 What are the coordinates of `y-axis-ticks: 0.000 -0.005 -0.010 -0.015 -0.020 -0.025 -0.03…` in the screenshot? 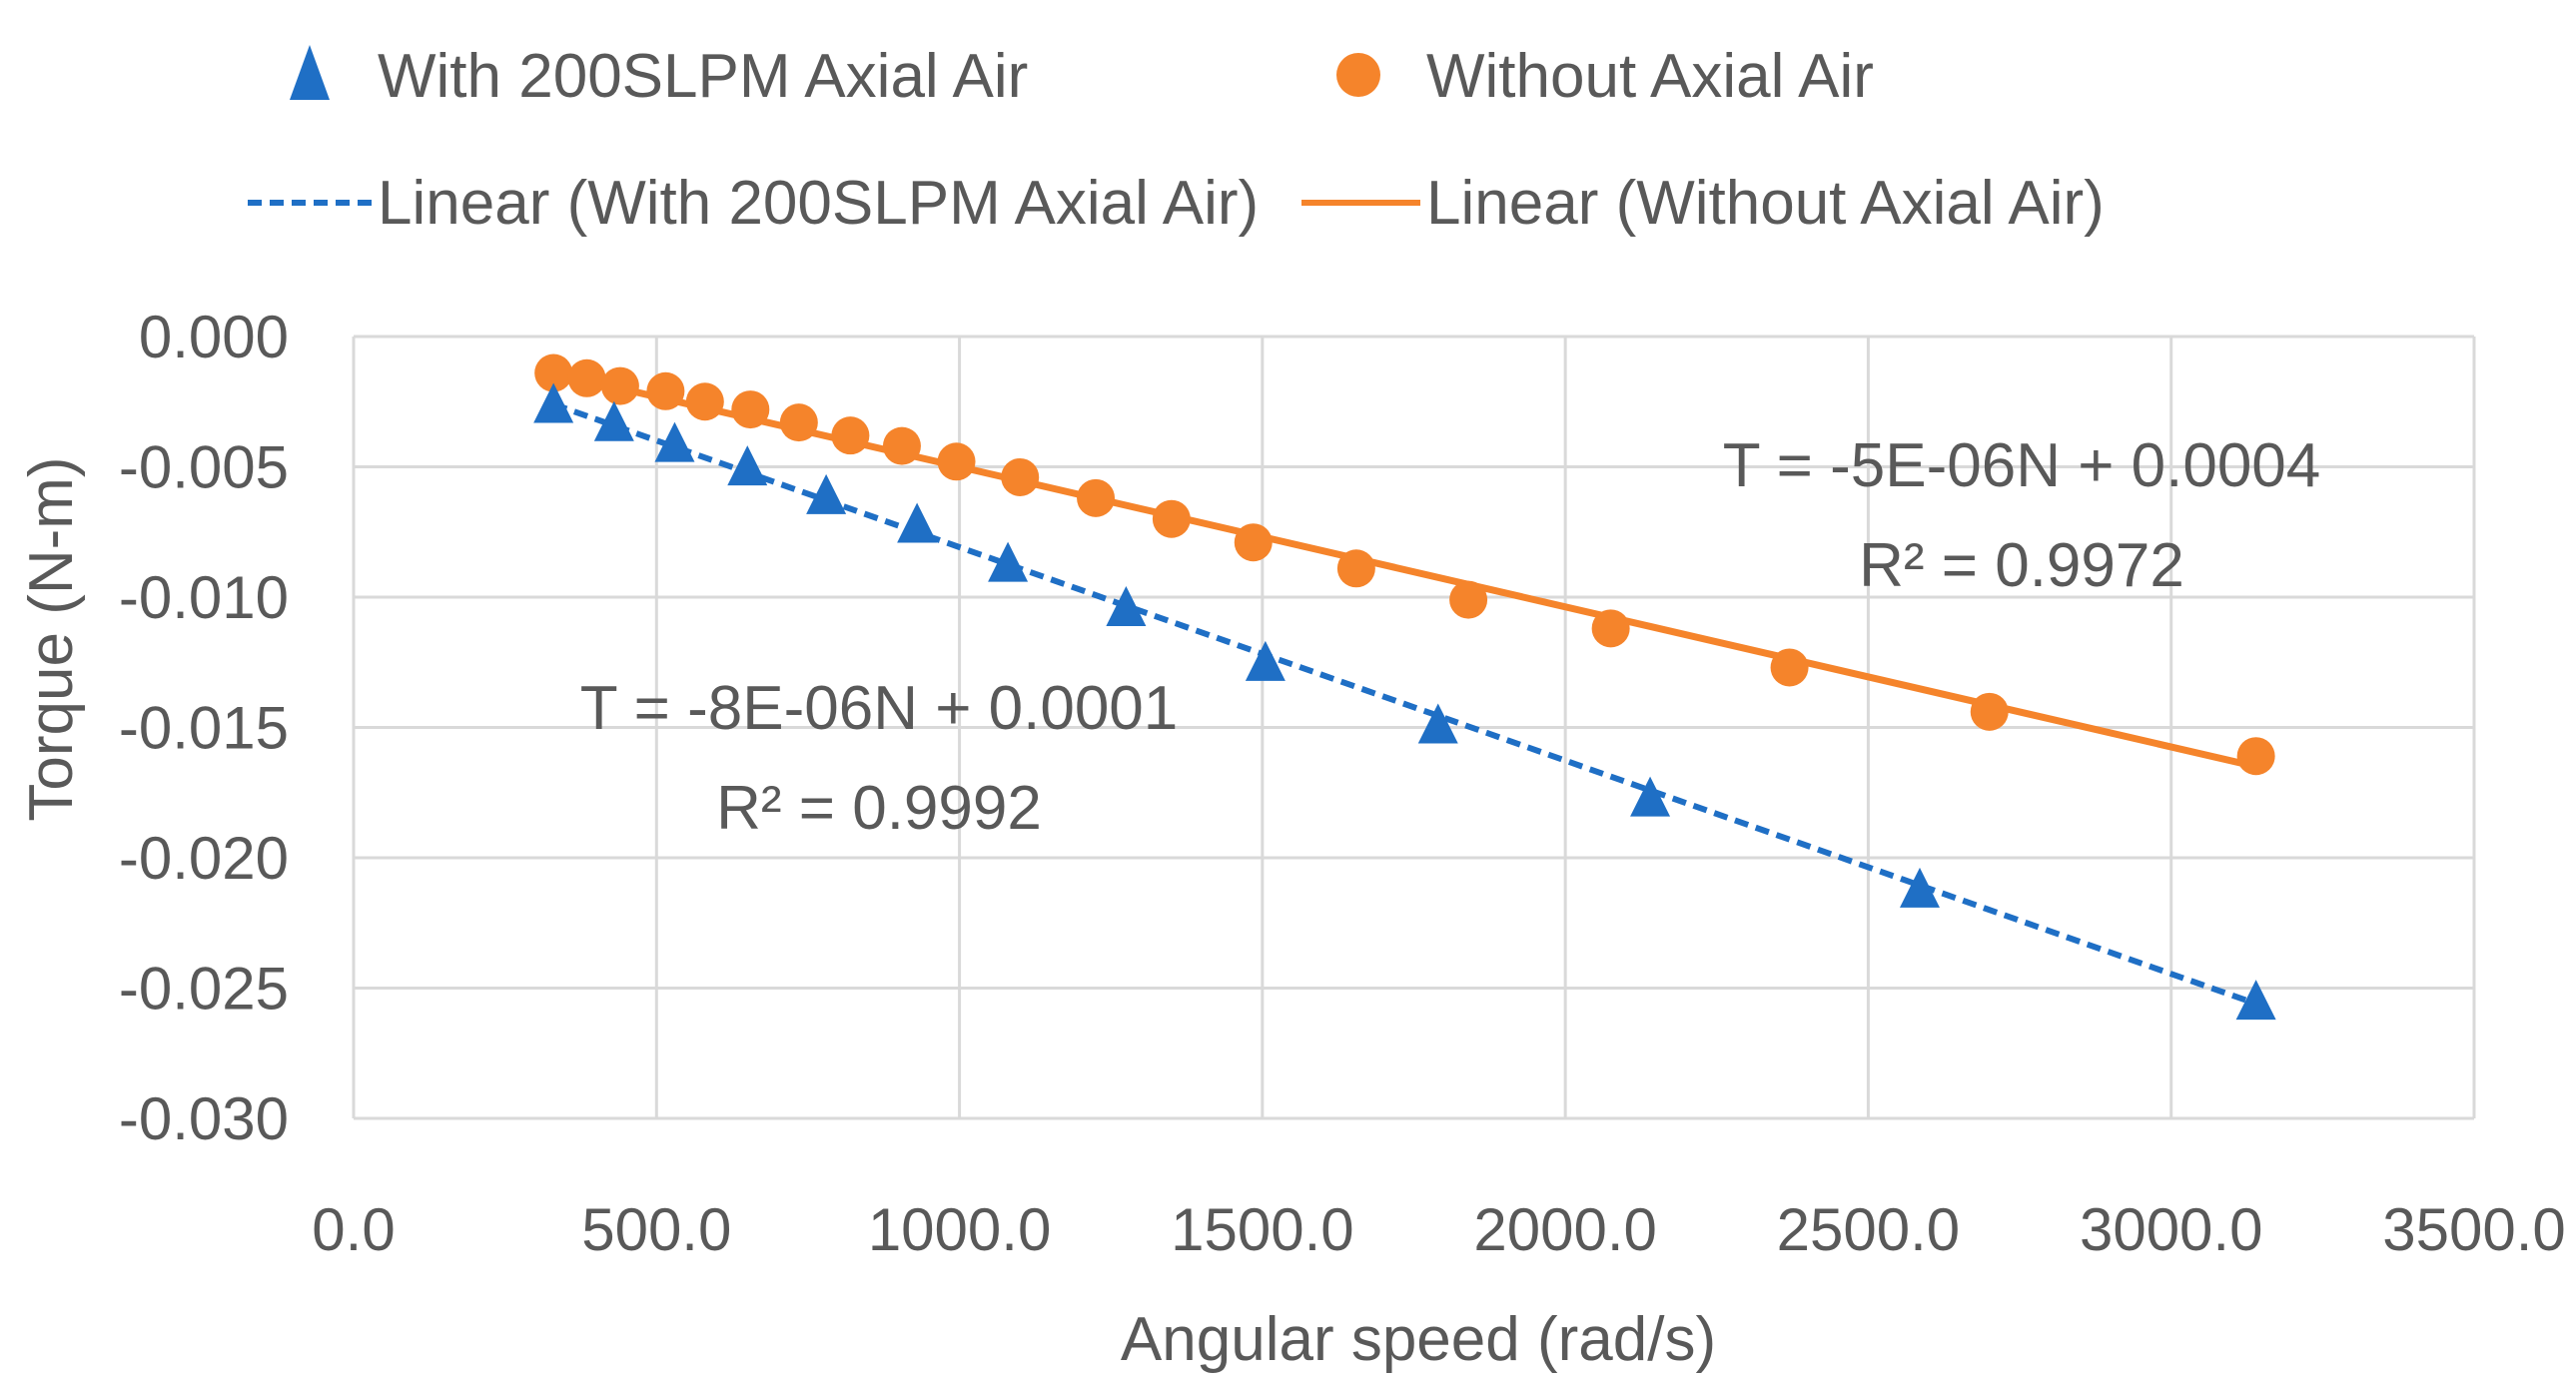 It's located at (204, 728).